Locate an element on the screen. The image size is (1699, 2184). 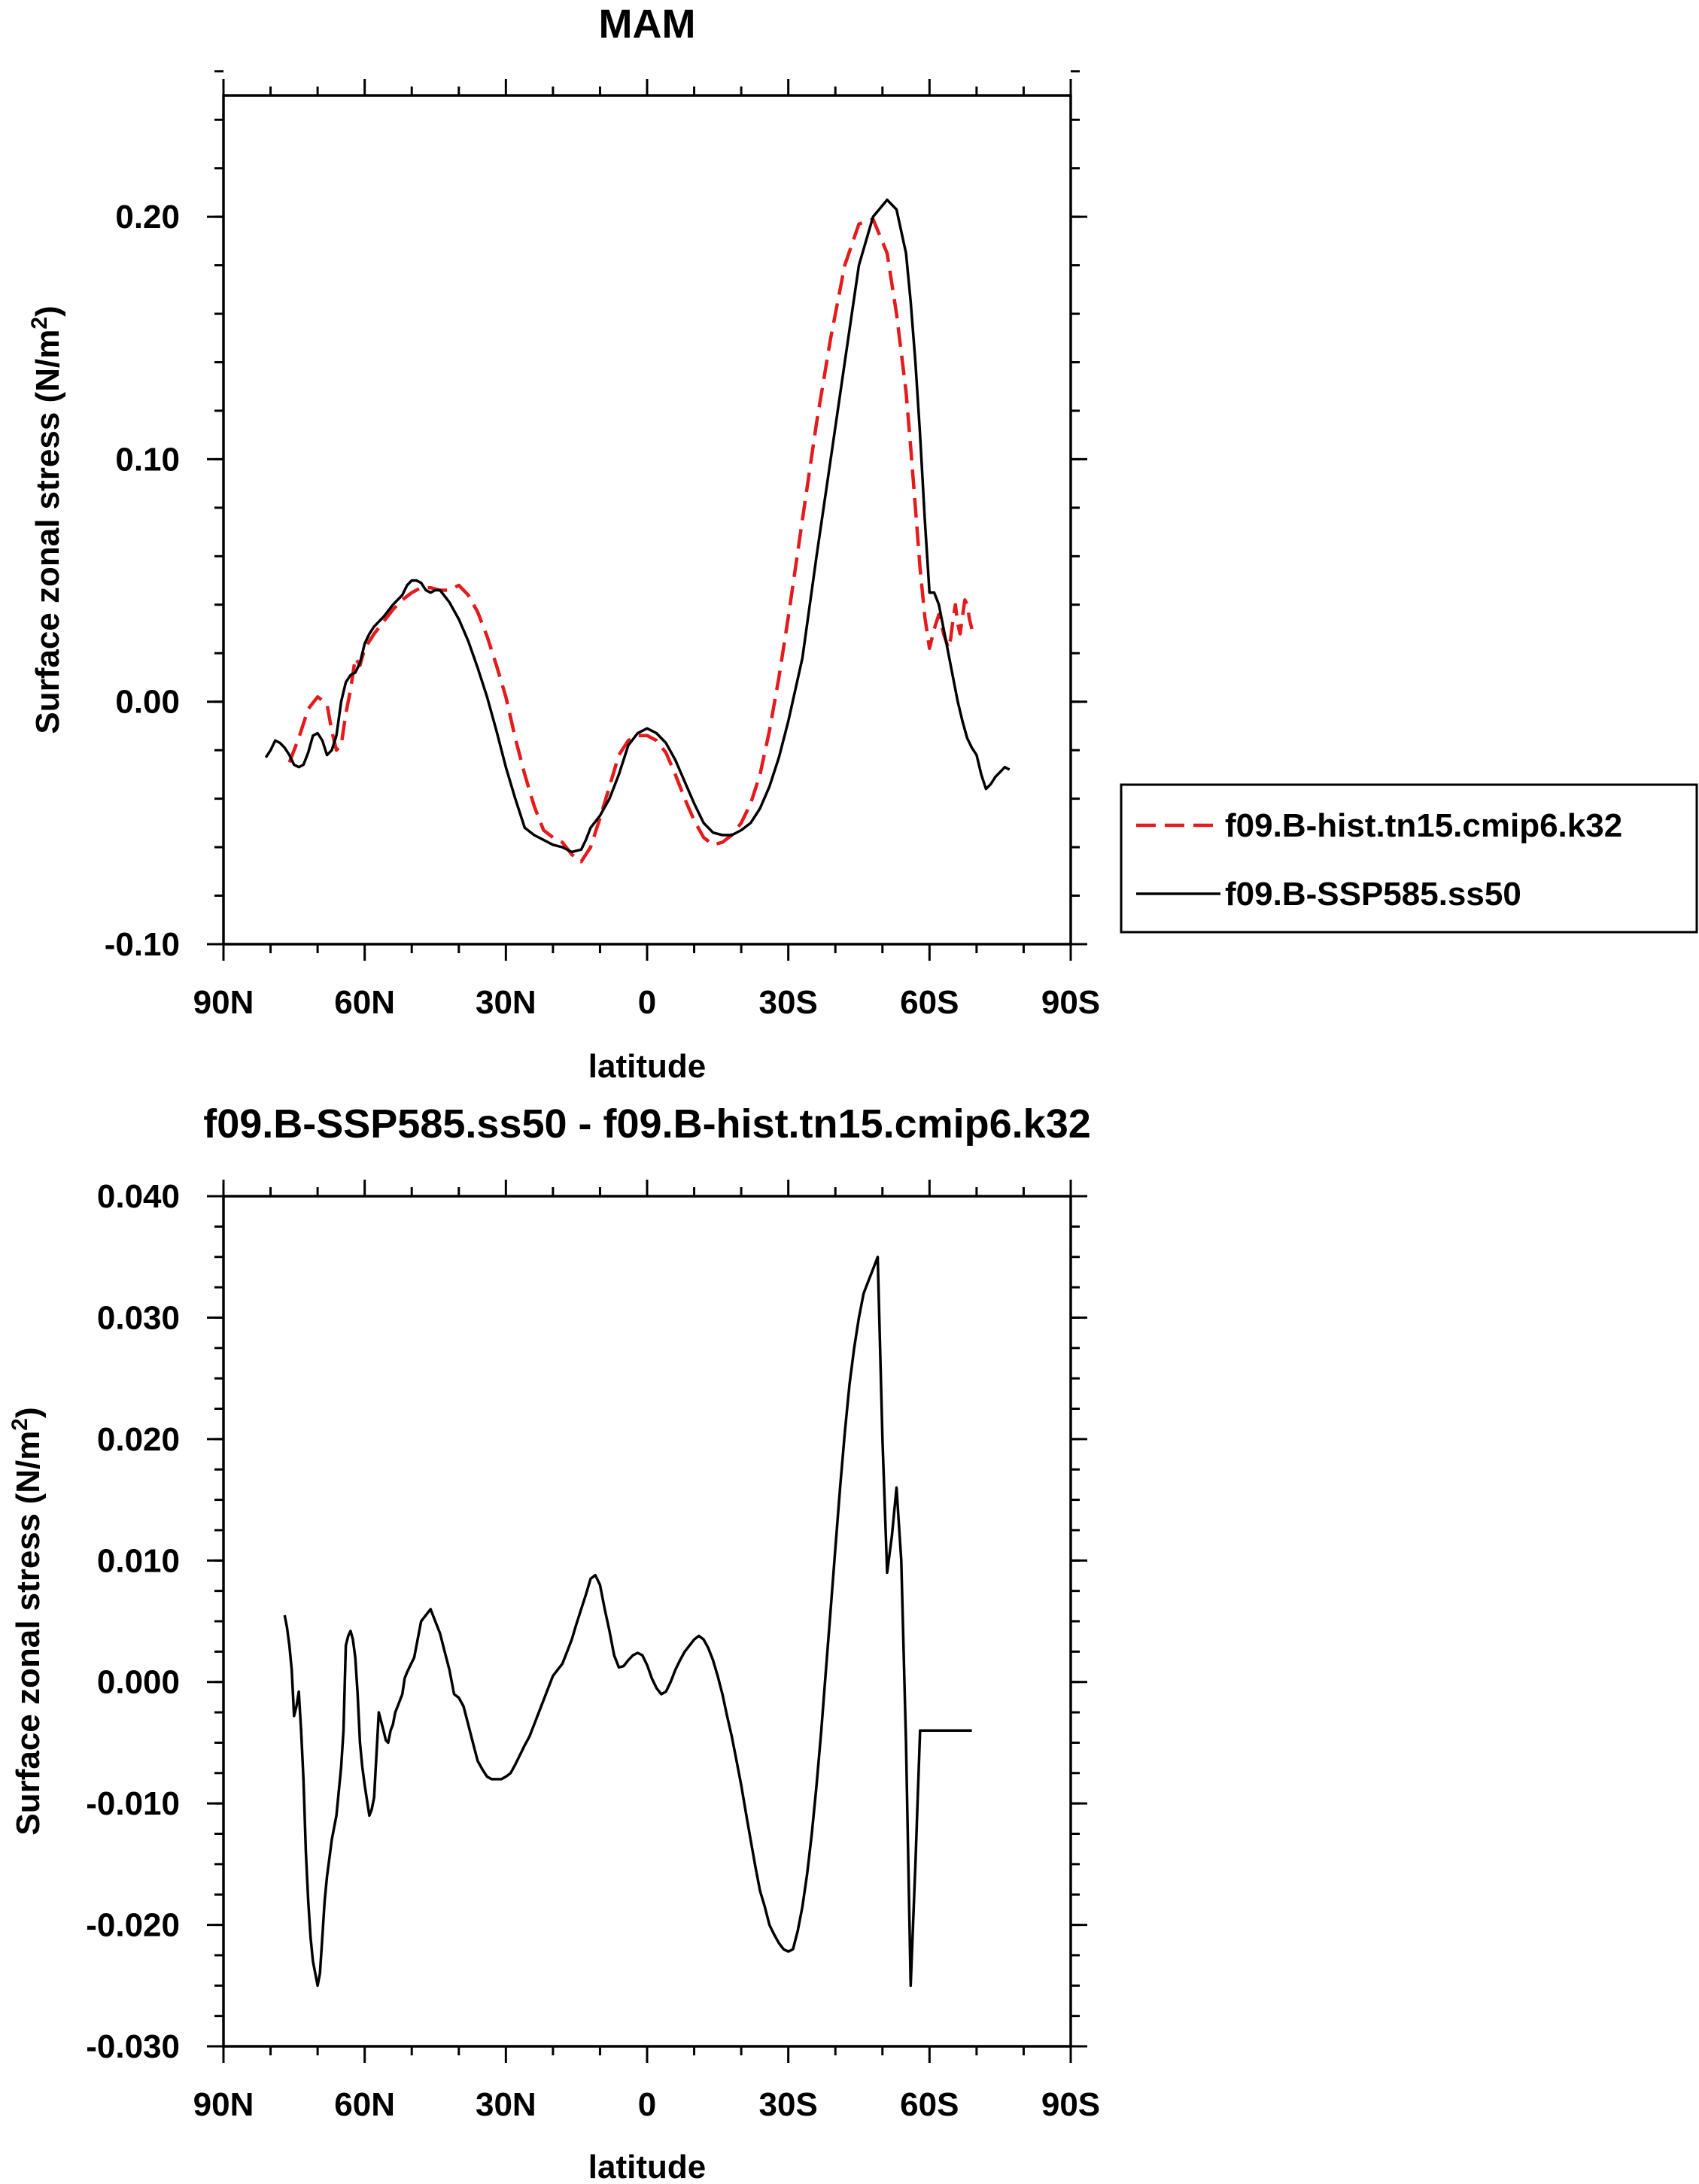
y-tick-label: 0.10 is located at coordinates (148, 459).